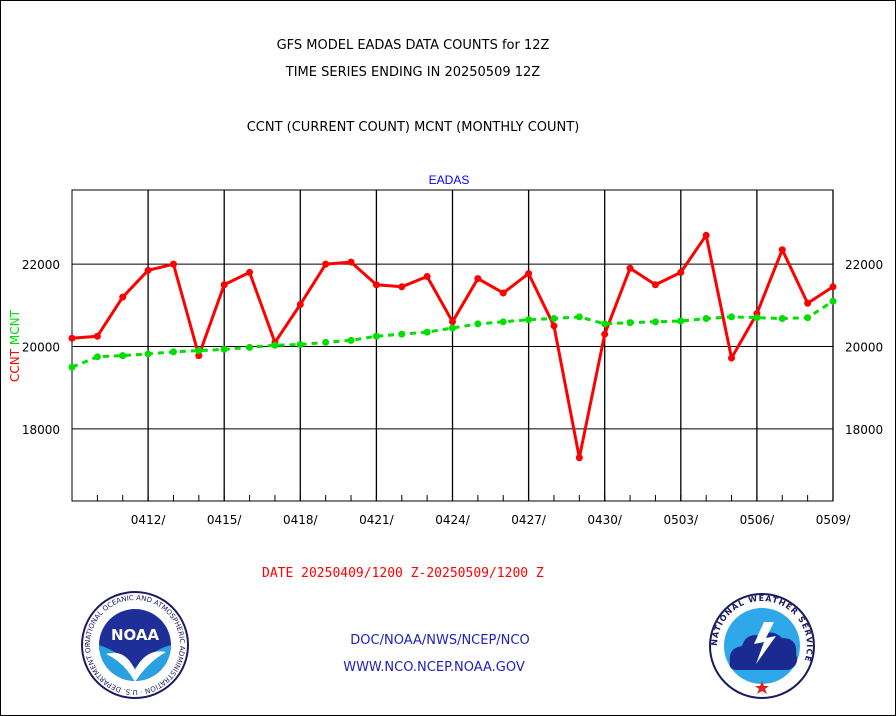  What do you see at coordinates (41, 265) in the screenshot?
I see `y-tick-label-left: 22000` at bounding box center [41, 265].